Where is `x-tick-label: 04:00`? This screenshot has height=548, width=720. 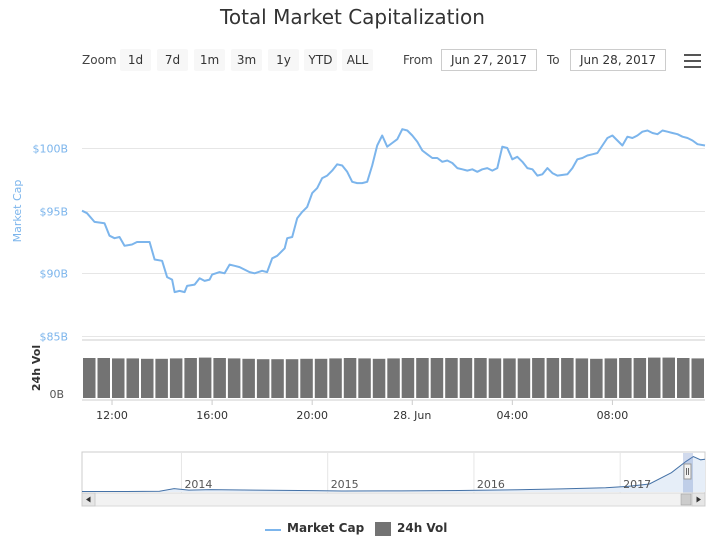 x-tick-label: 04:00 is located at coordinates (512, 415).